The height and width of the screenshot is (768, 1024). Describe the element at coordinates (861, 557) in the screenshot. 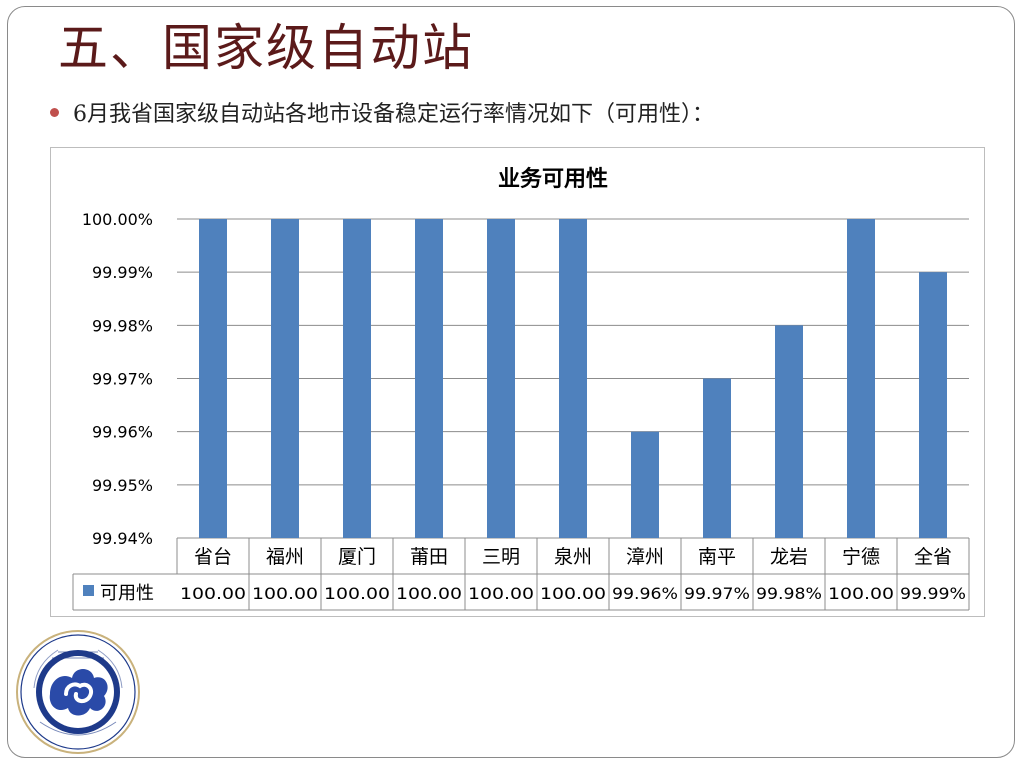

I see `x-tick-label: 宁德` at that location.